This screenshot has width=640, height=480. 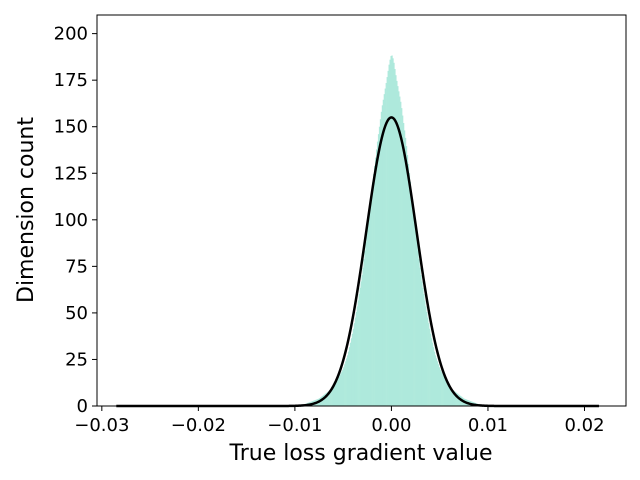 I want to click on y-tick-label: 50, so click(x=76, y=313).